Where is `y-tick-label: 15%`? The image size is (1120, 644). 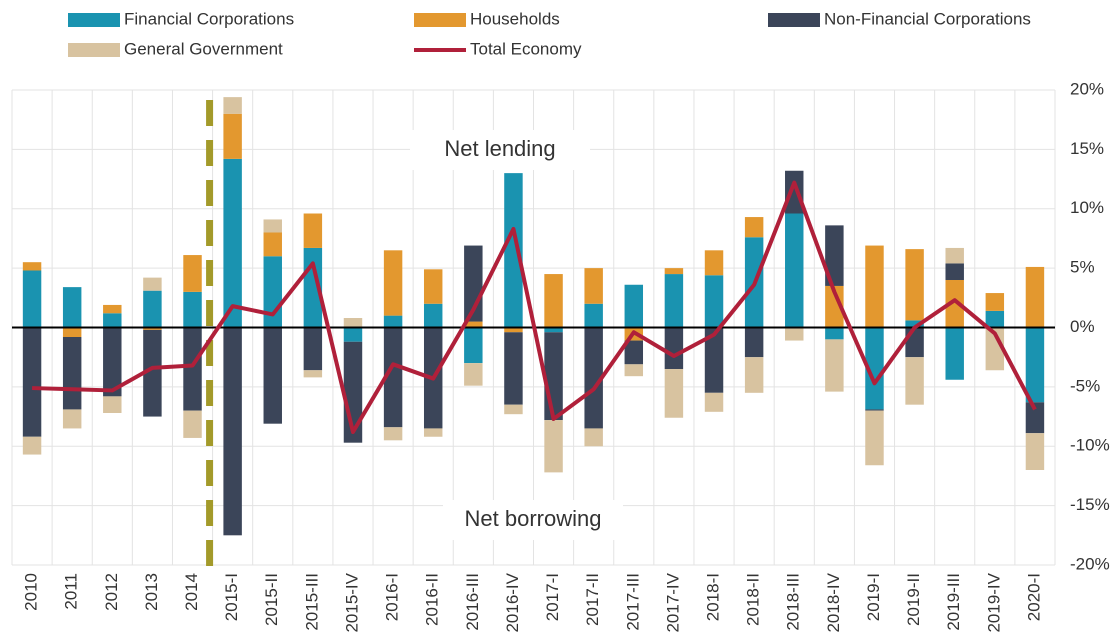 y-tick-label: 15% is located at coordinates (1087, 148).